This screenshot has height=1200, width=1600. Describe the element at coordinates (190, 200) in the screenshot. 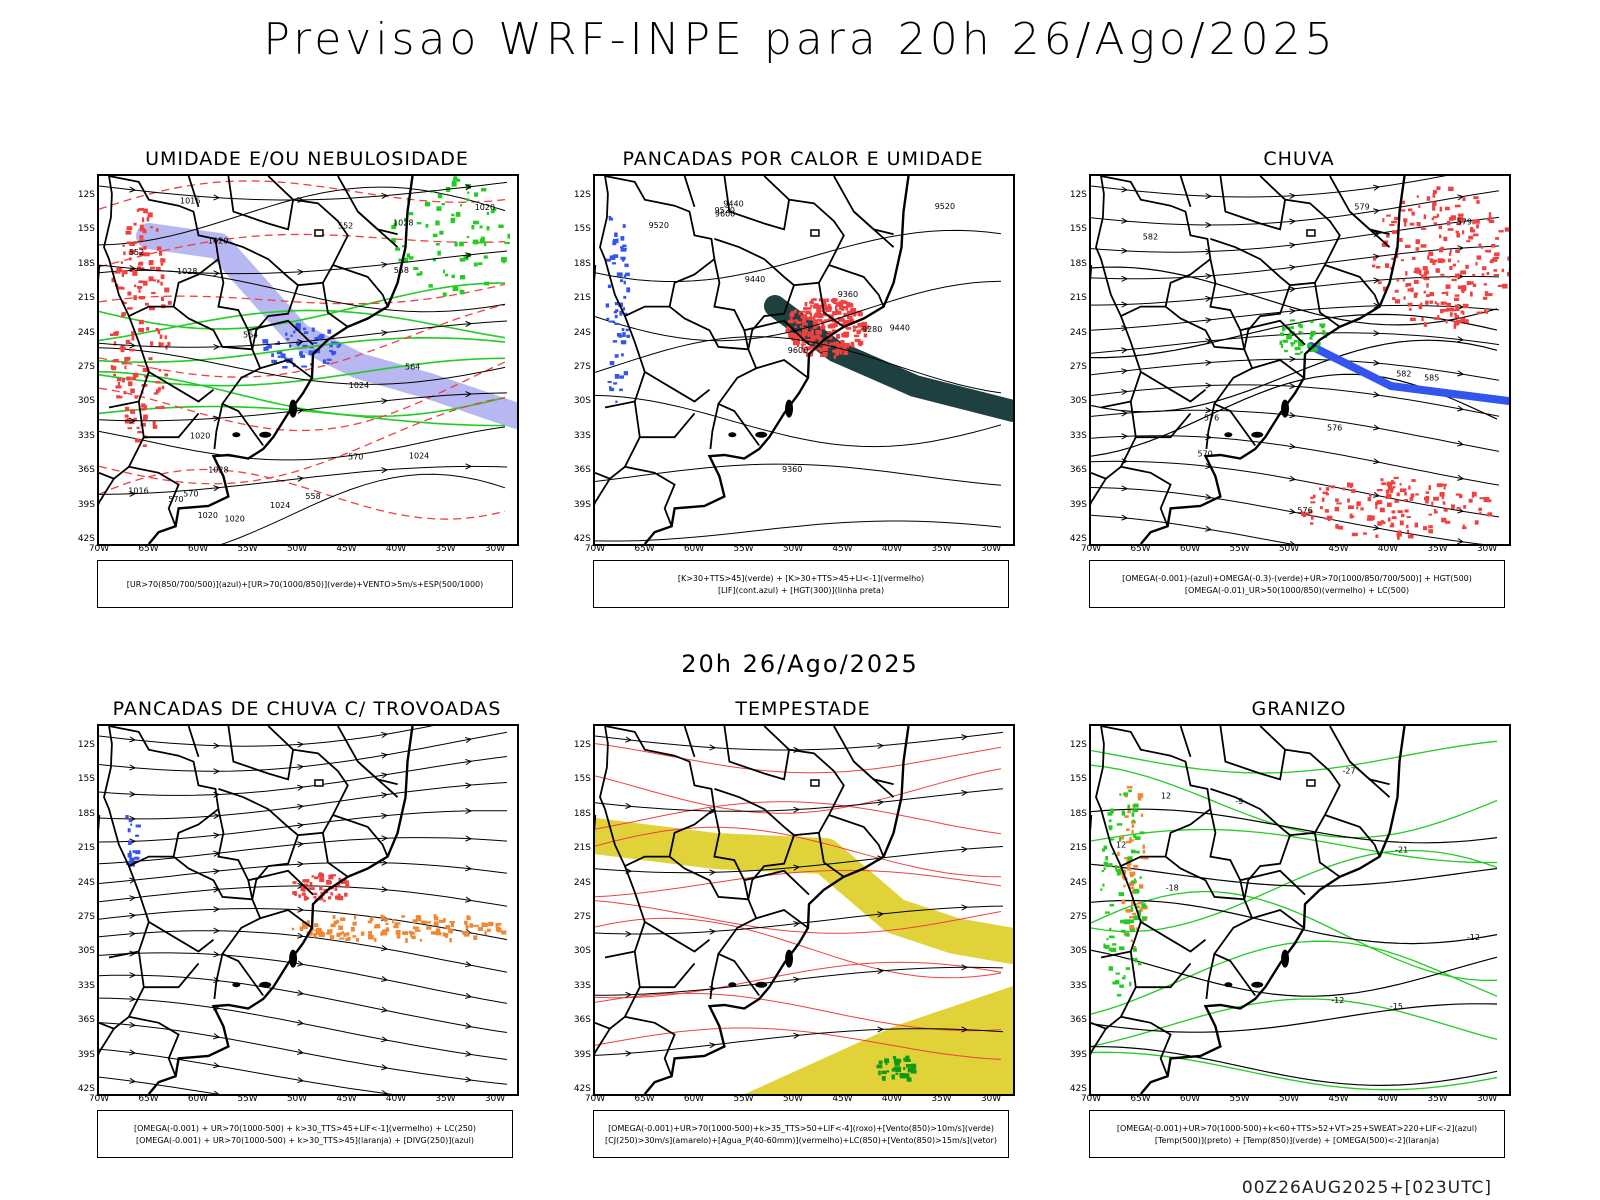

I see `contour-label: 1016` at that location.